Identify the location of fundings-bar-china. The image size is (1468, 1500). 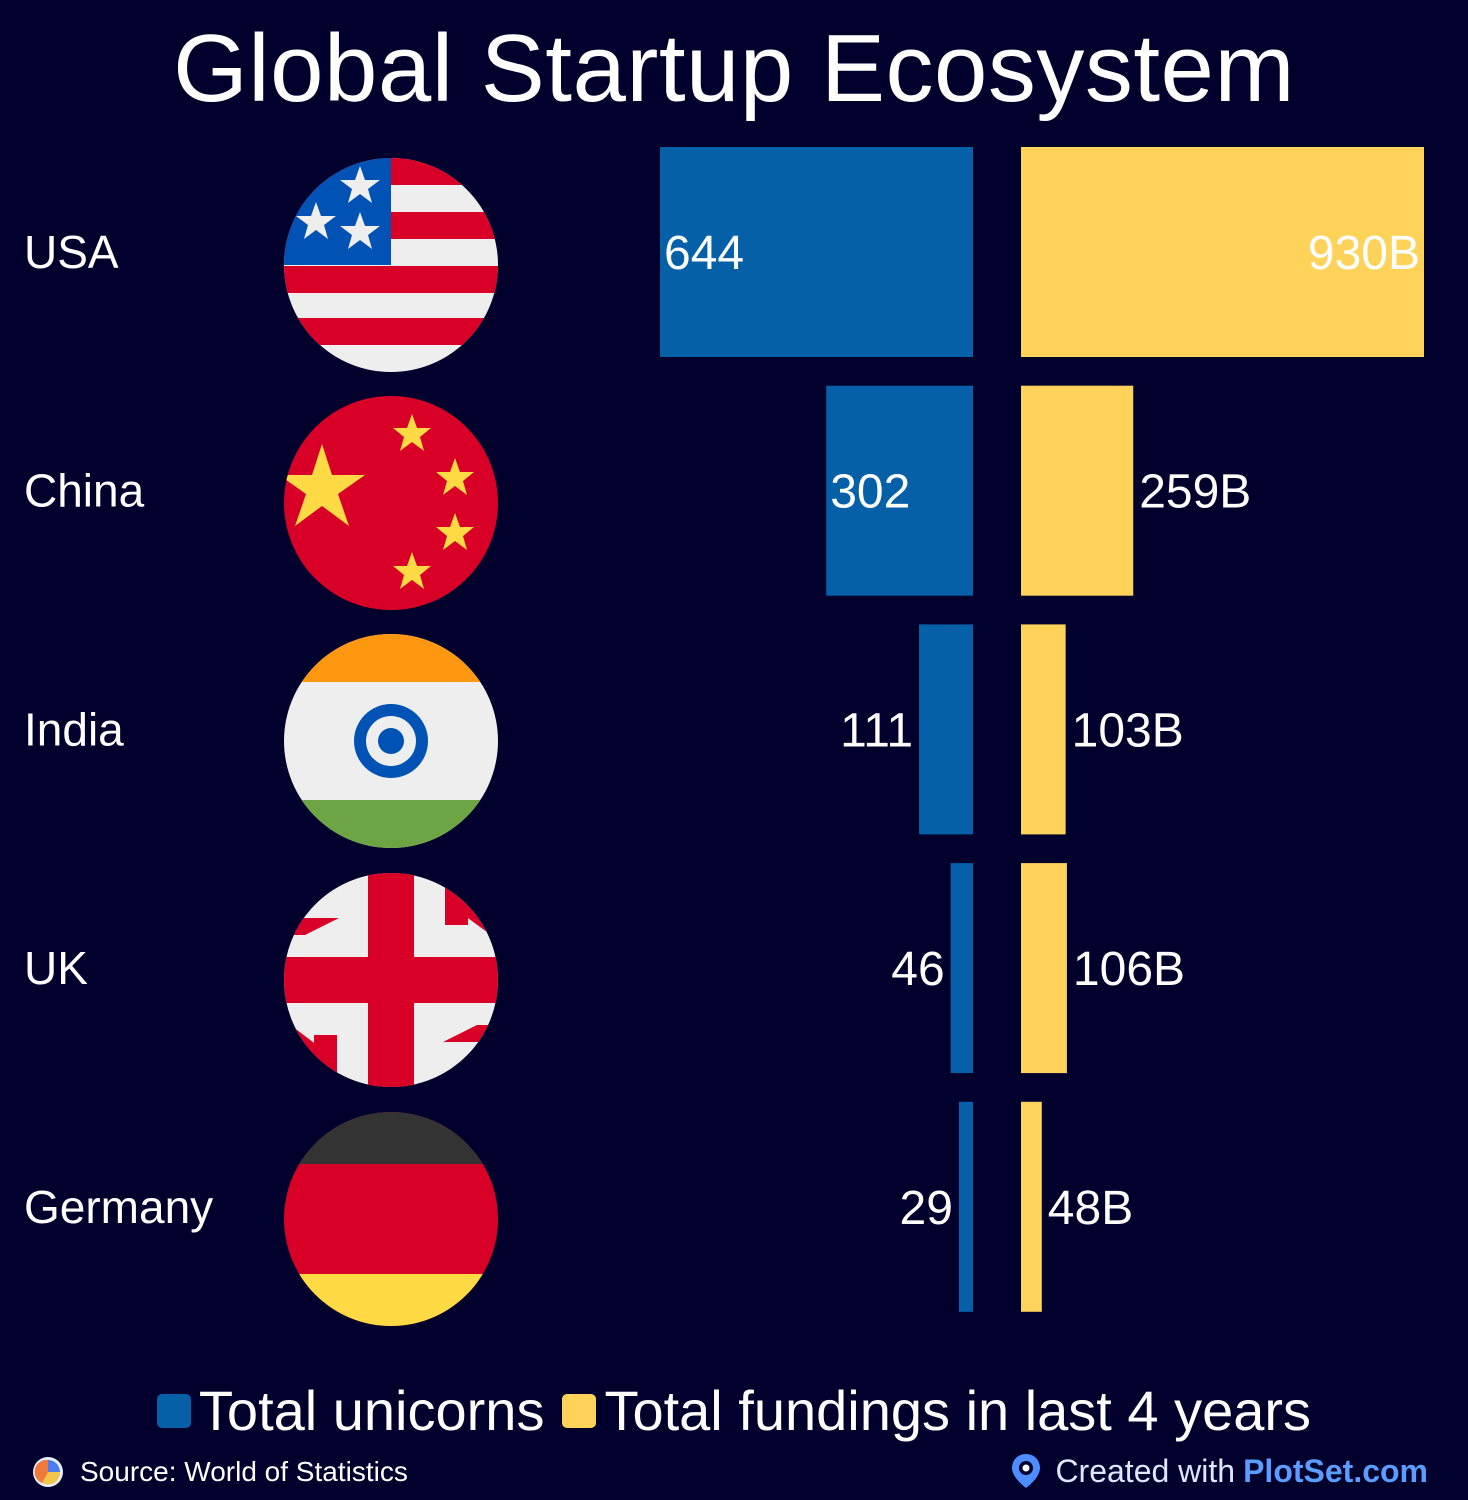
(1077, 490).